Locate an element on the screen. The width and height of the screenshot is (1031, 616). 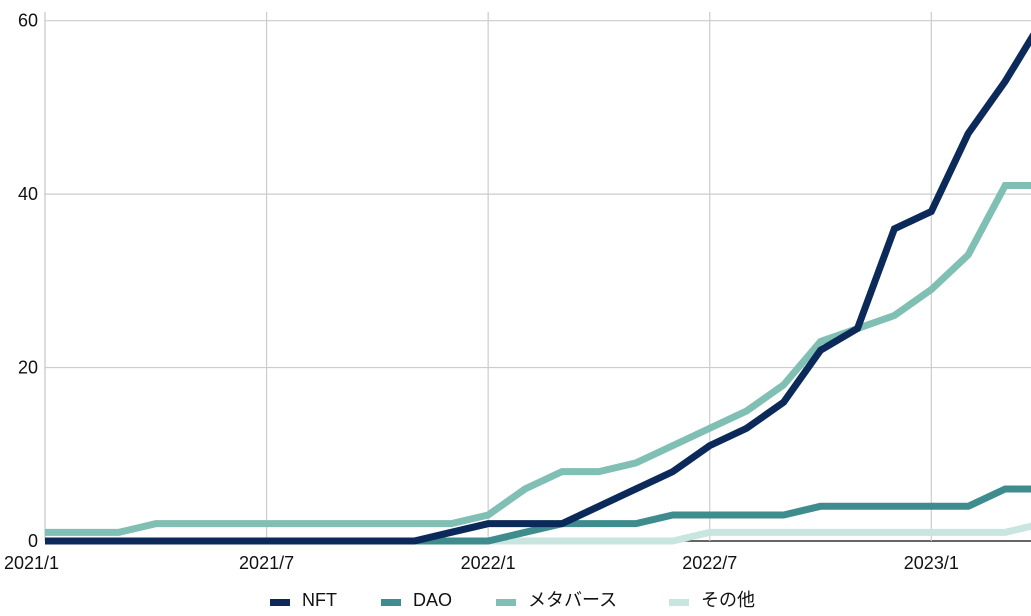
x-tick-label: 2021/7 is located at coordinates (266, 563).